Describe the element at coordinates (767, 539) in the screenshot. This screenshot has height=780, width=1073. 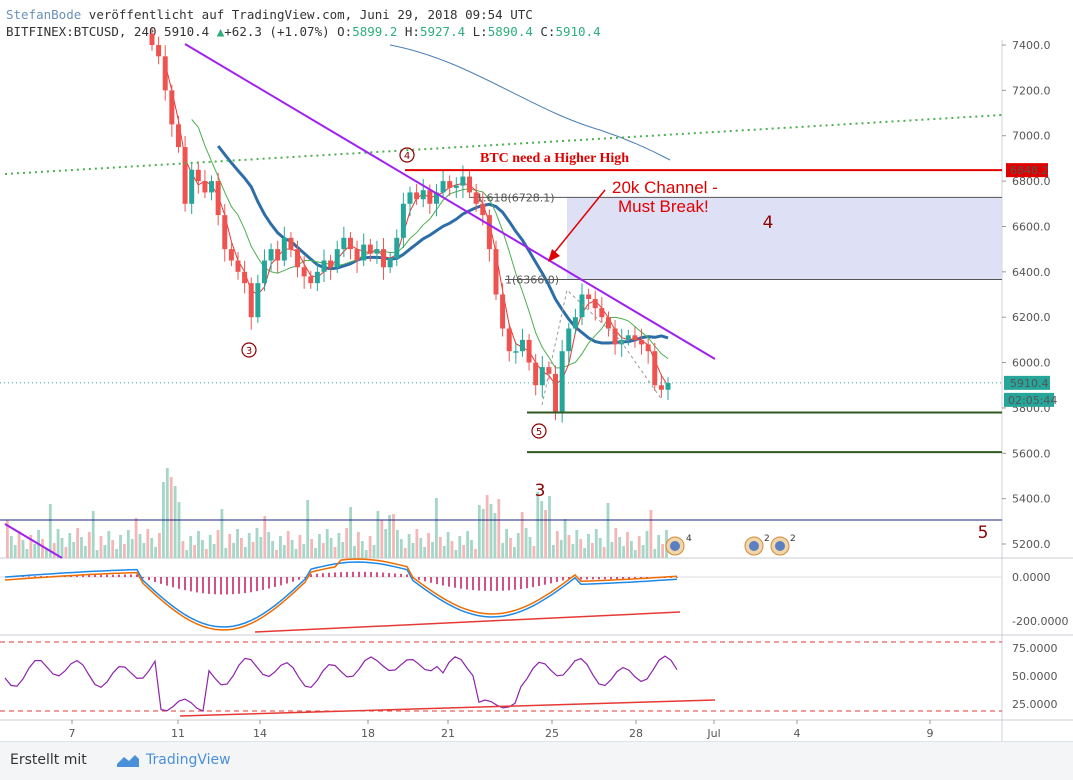
I see `svg-text: 2` at that location.